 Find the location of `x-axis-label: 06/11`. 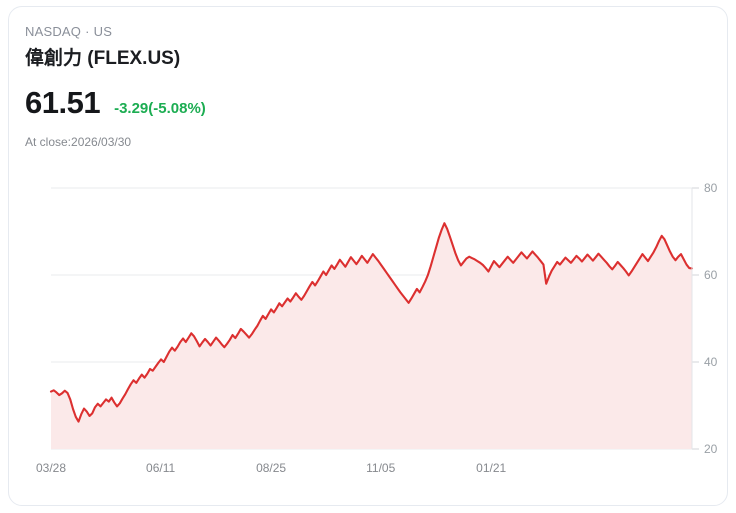

x-axis-label: 06/11 is located at coordinates (160, 468).